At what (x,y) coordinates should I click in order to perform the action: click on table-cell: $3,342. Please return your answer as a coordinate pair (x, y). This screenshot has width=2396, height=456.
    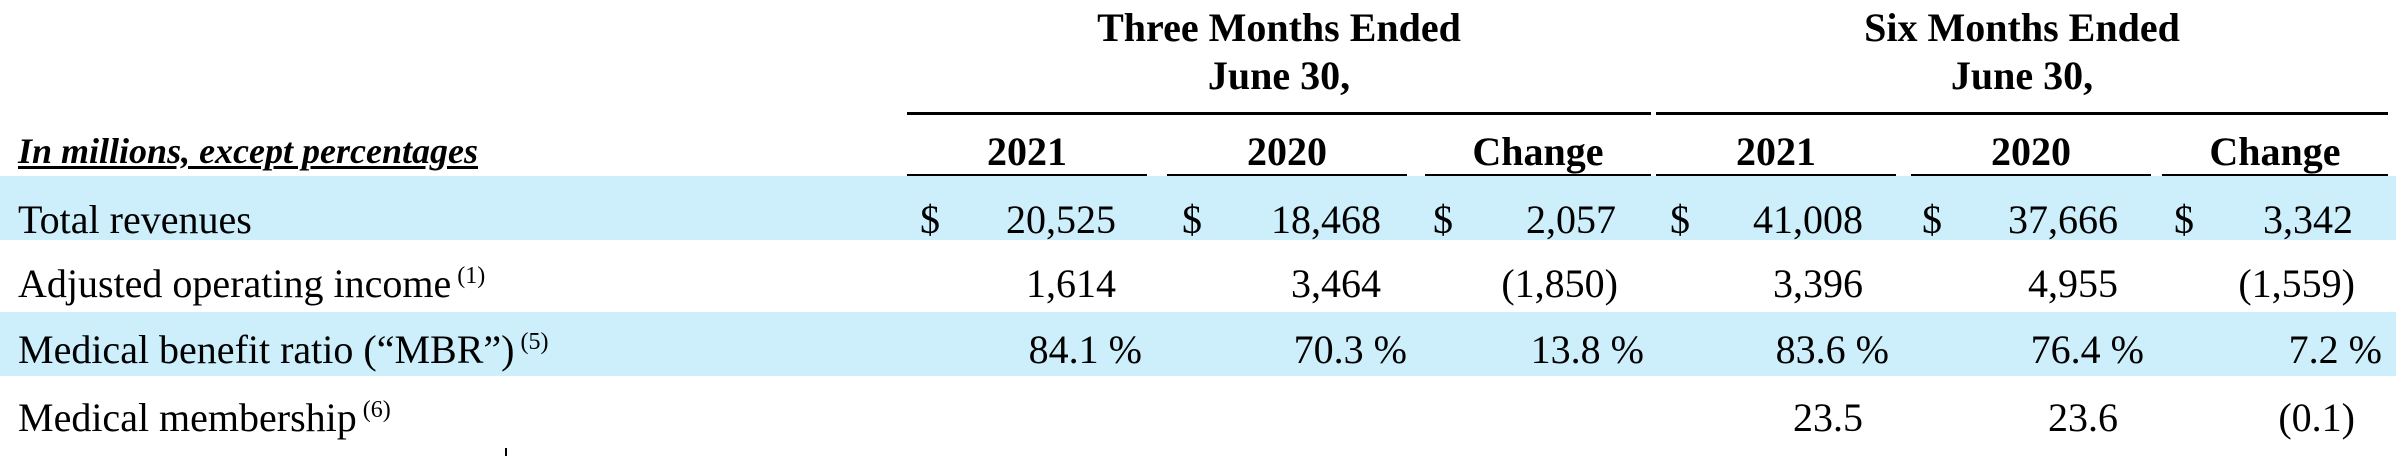
    Looking at the image, I should click on (2263, 220).